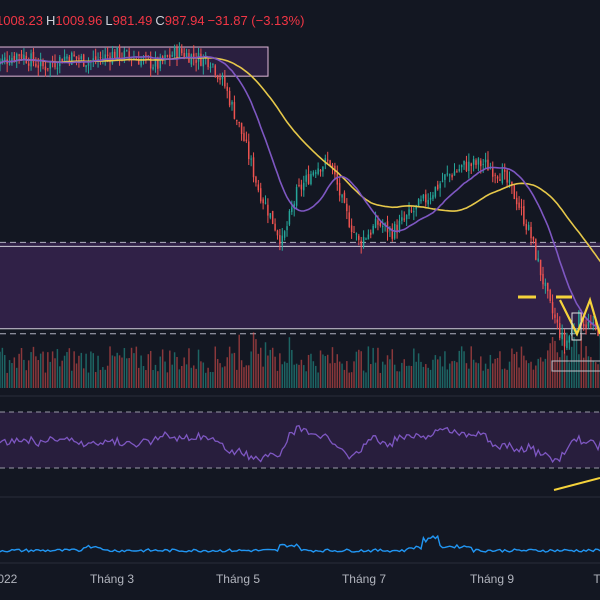  What do you see at coordinates (575, 366) in the screenshot?
I see `volume-box` at bounding box center [575, 366].